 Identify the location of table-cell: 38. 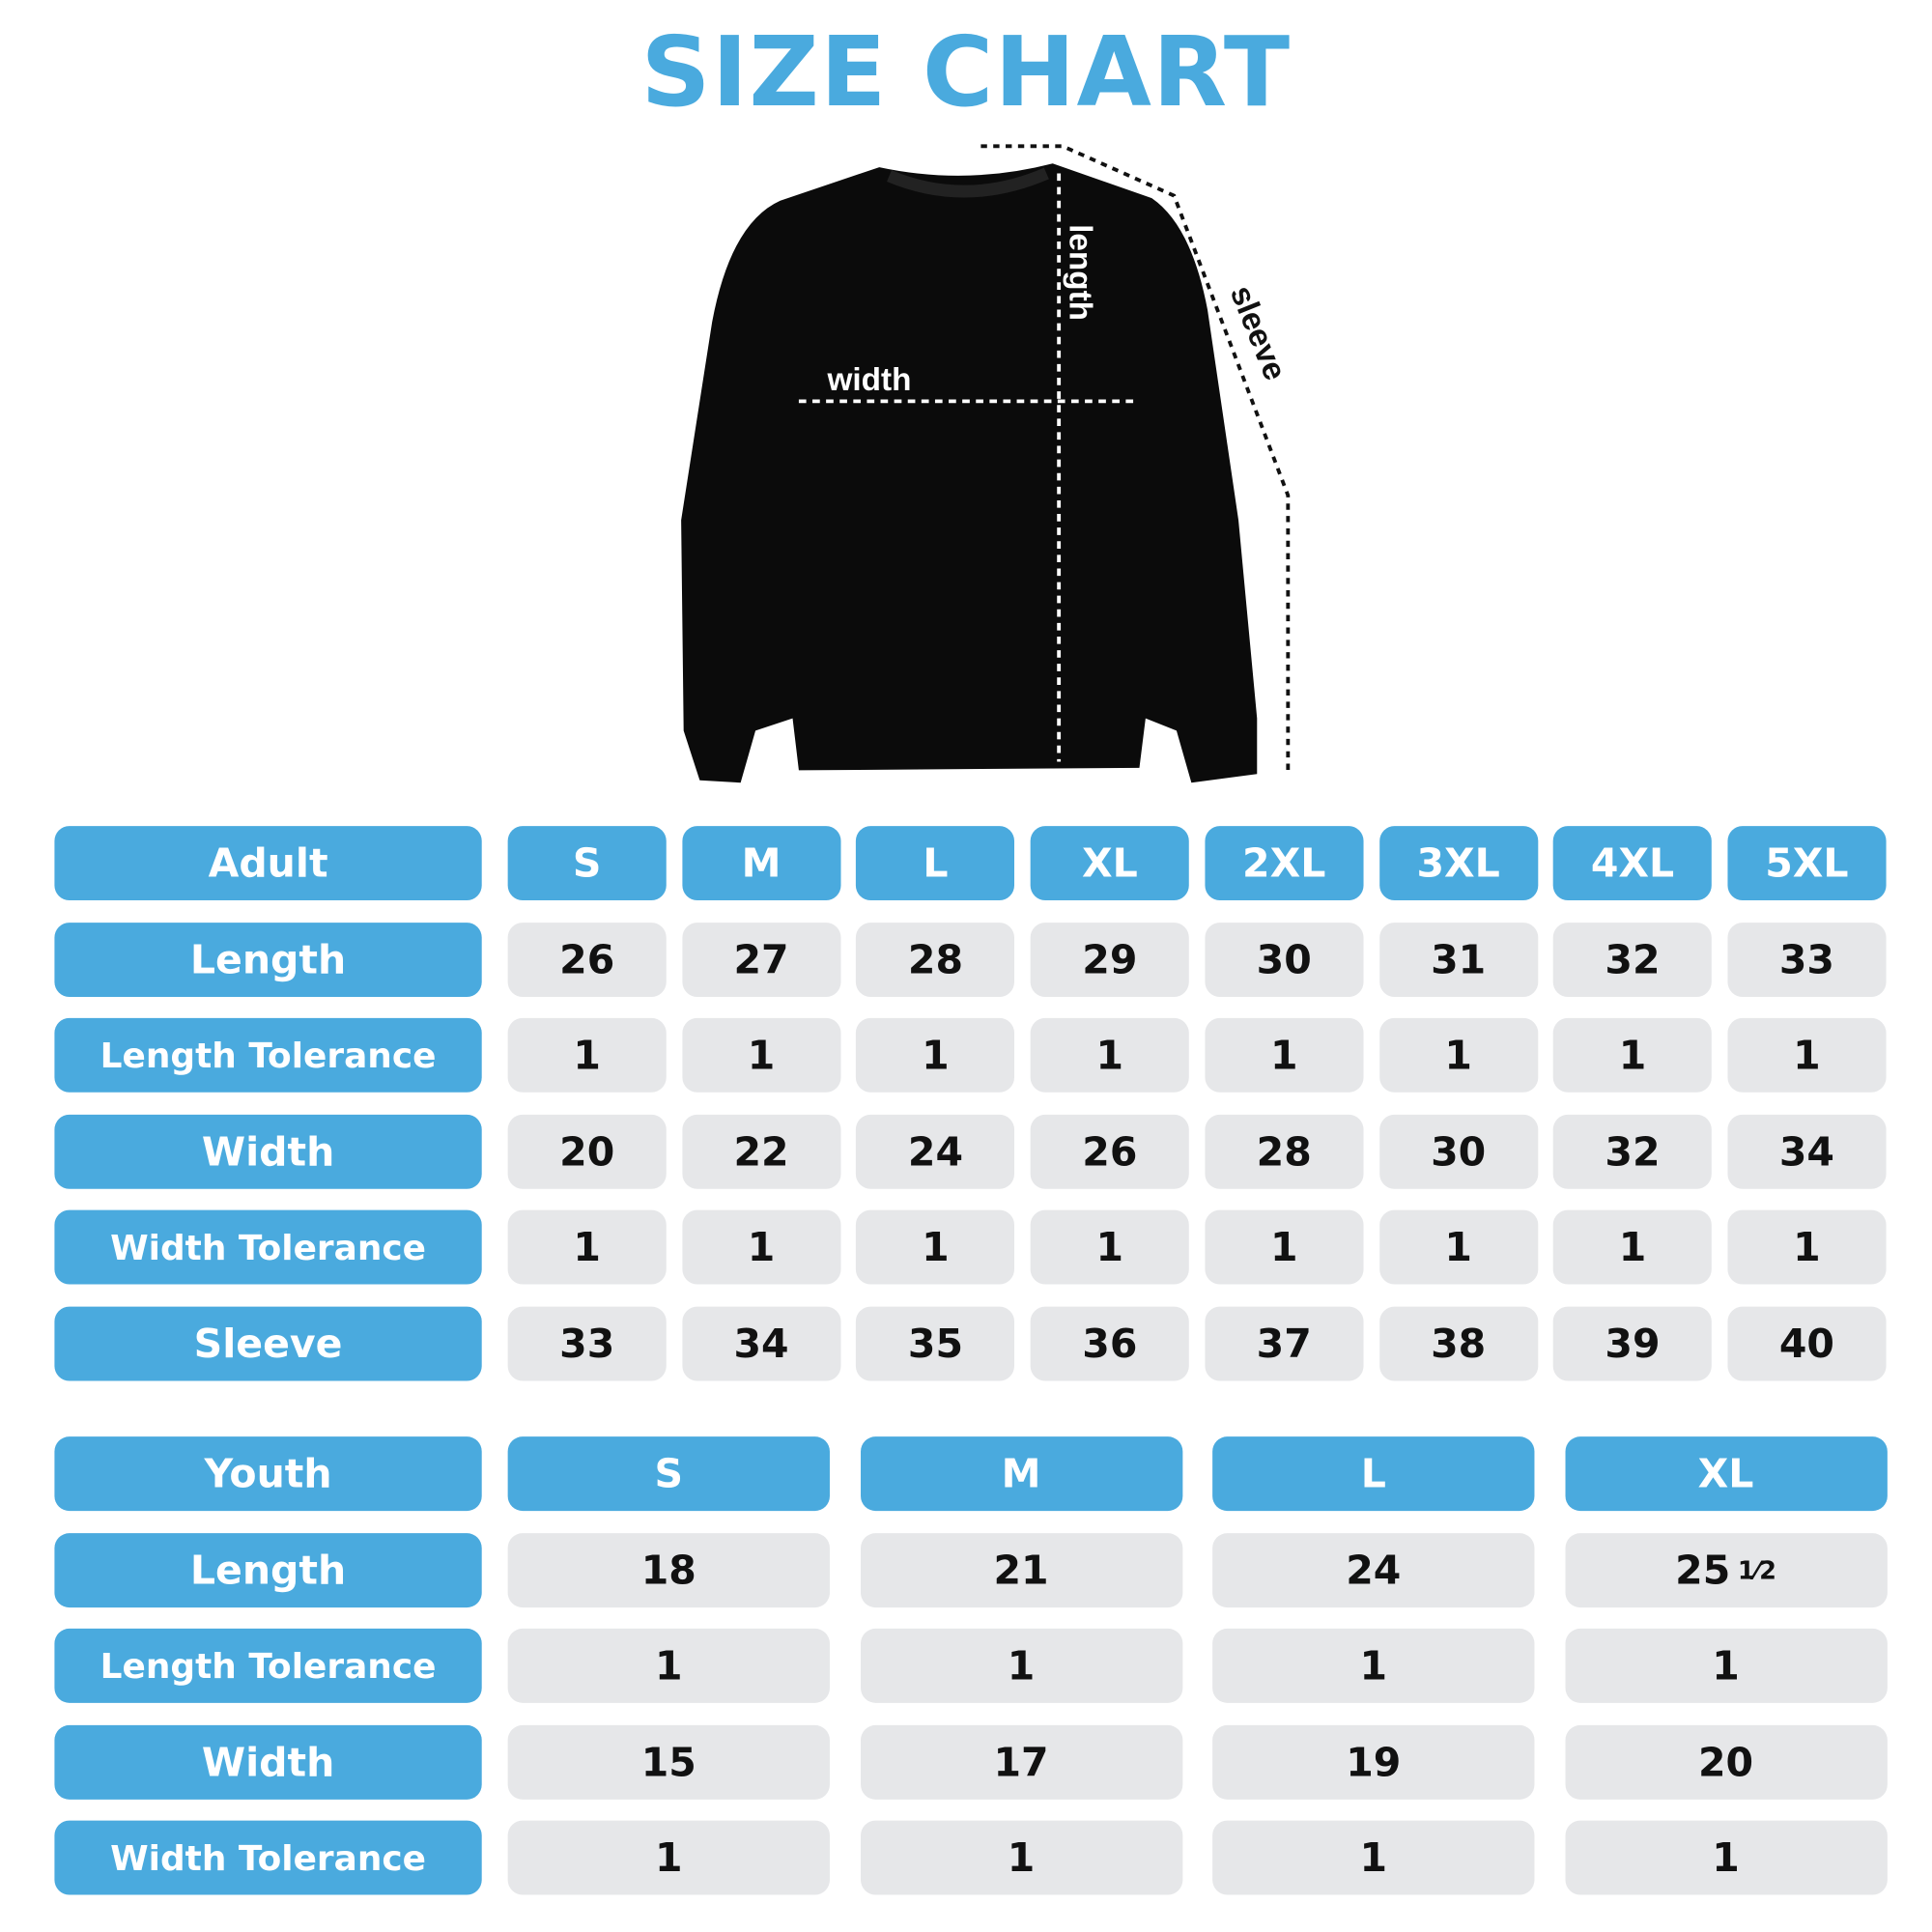
(1458, 1343).